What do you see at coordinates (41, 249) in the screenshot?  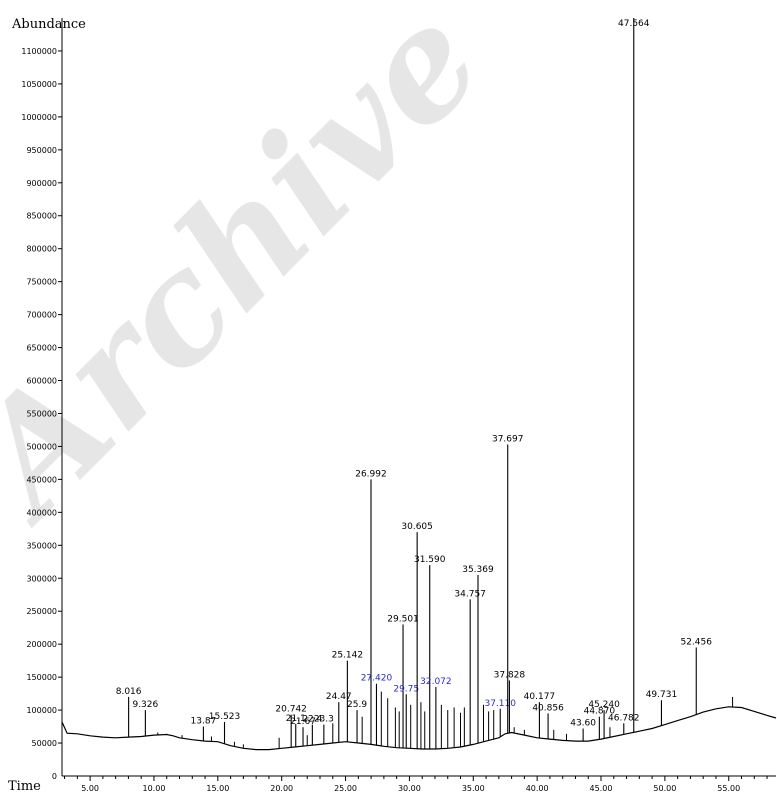 I see `y-tick-label: 800000` at bounding box center [41, 249].